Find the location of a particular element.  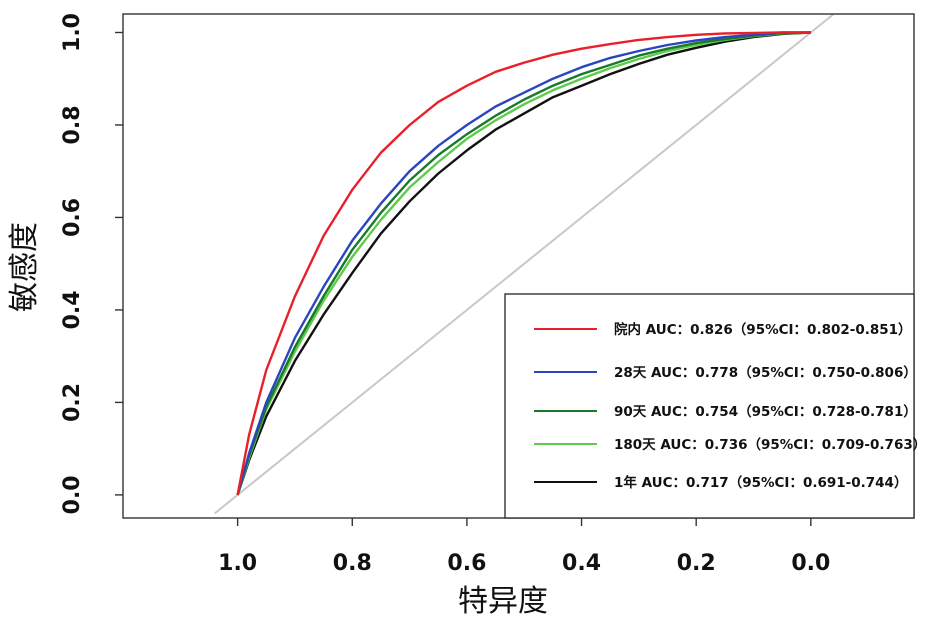

y-tick-label: 0.2 is located at coordinates (72, 402).